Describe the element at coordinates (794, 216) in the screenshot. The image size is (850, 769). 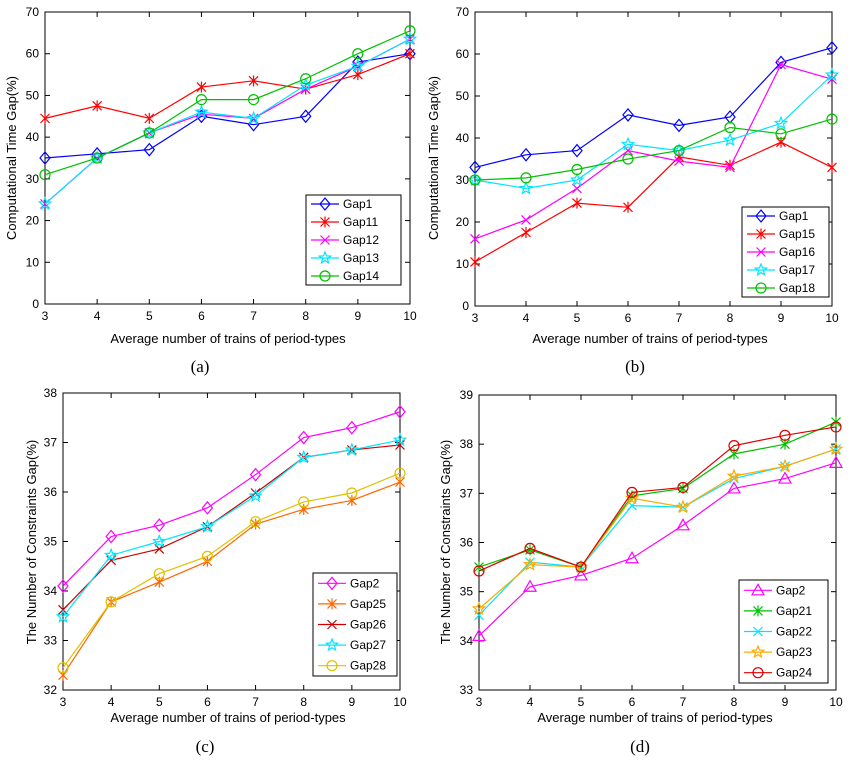
I see `legend-label: Gap1` at that location.